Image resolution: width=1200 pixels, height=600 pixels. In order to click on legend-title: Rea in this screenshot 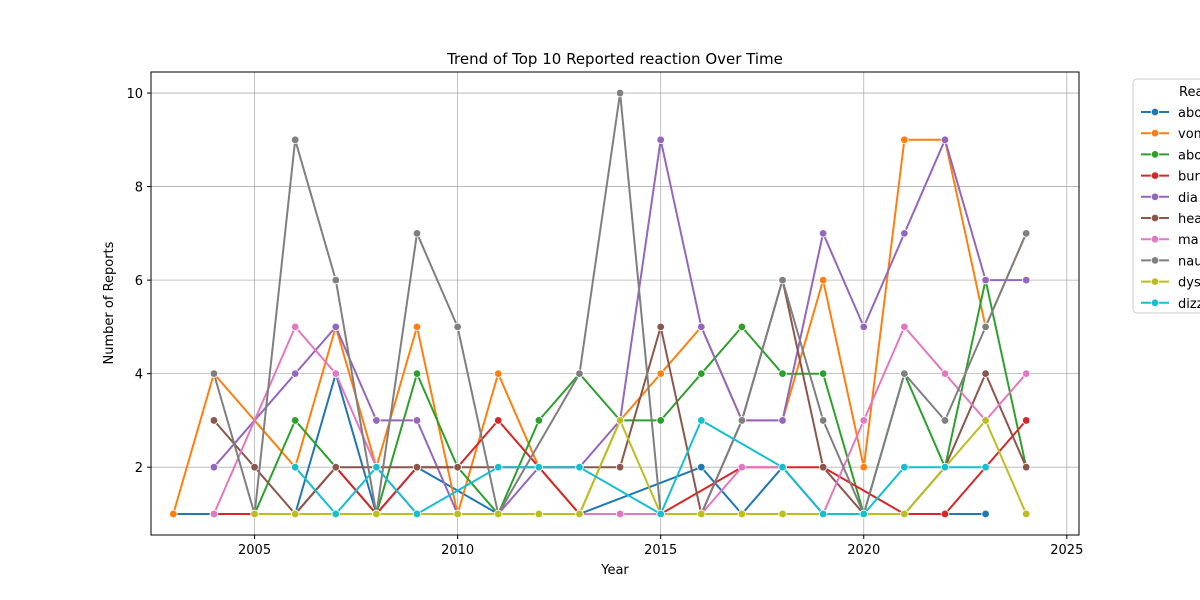, I will do `click(1189, 92)`.